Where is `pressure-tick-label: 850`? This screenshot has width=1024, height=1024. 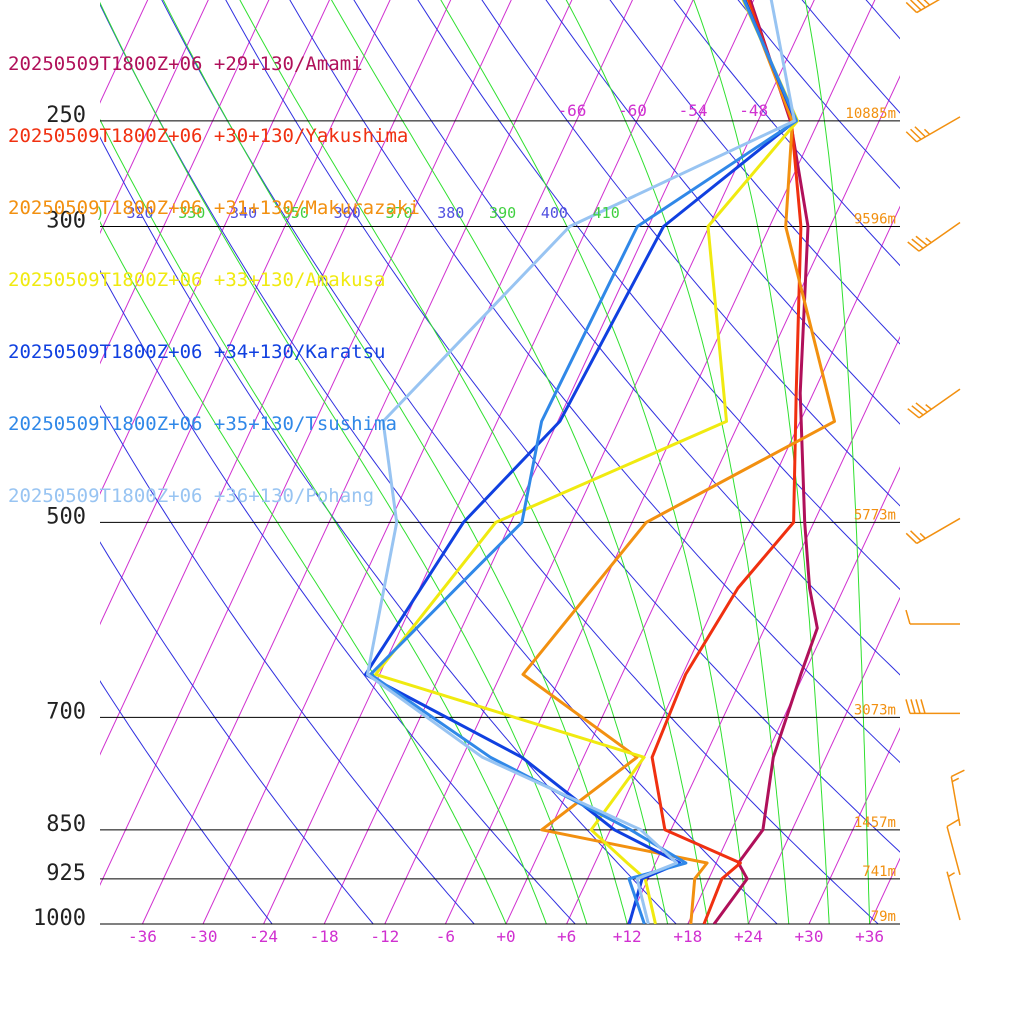
pressure-tick-label: 850 is located at coordinates (66, 824).